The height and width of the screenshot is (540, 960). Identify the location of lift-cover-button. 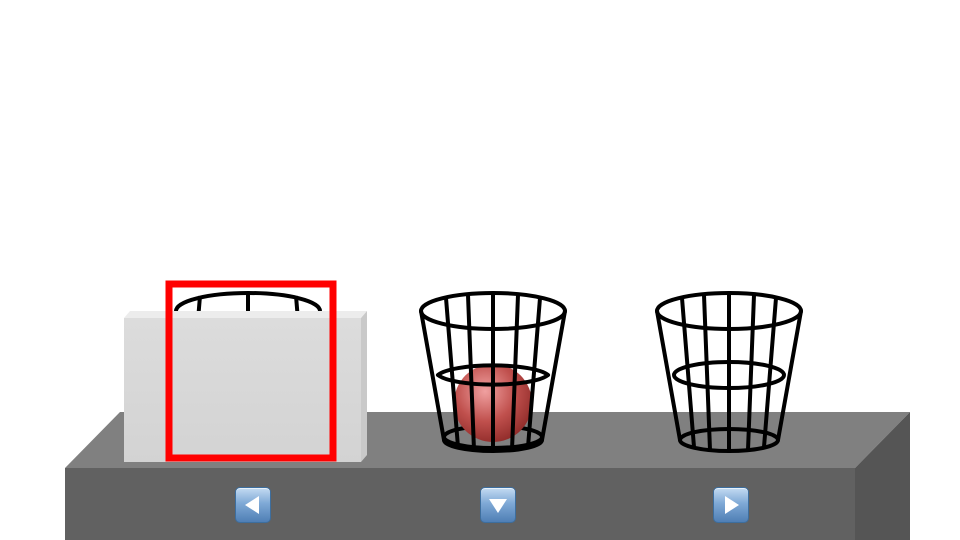
(498, 505).